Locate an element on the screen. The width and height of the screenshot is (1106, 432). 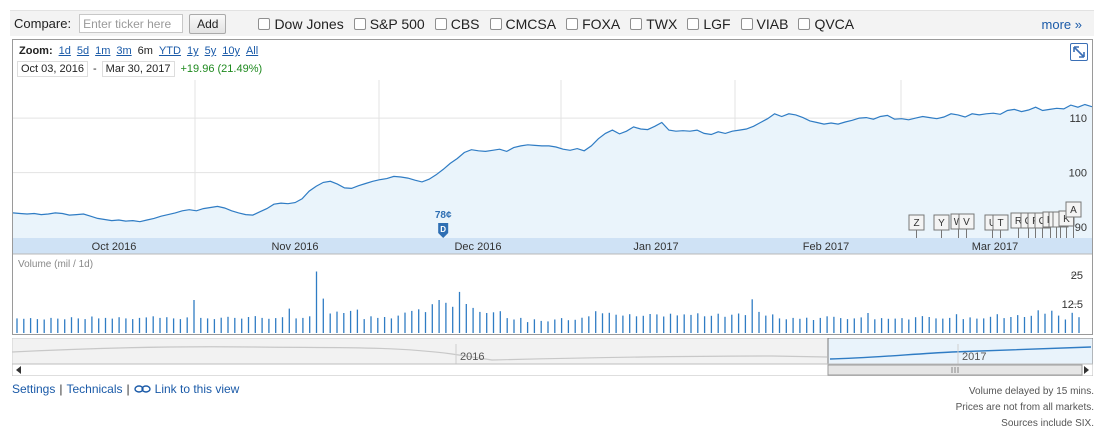
volume-y-tick-label: 12.5 is located at coordinates (1072, 305).